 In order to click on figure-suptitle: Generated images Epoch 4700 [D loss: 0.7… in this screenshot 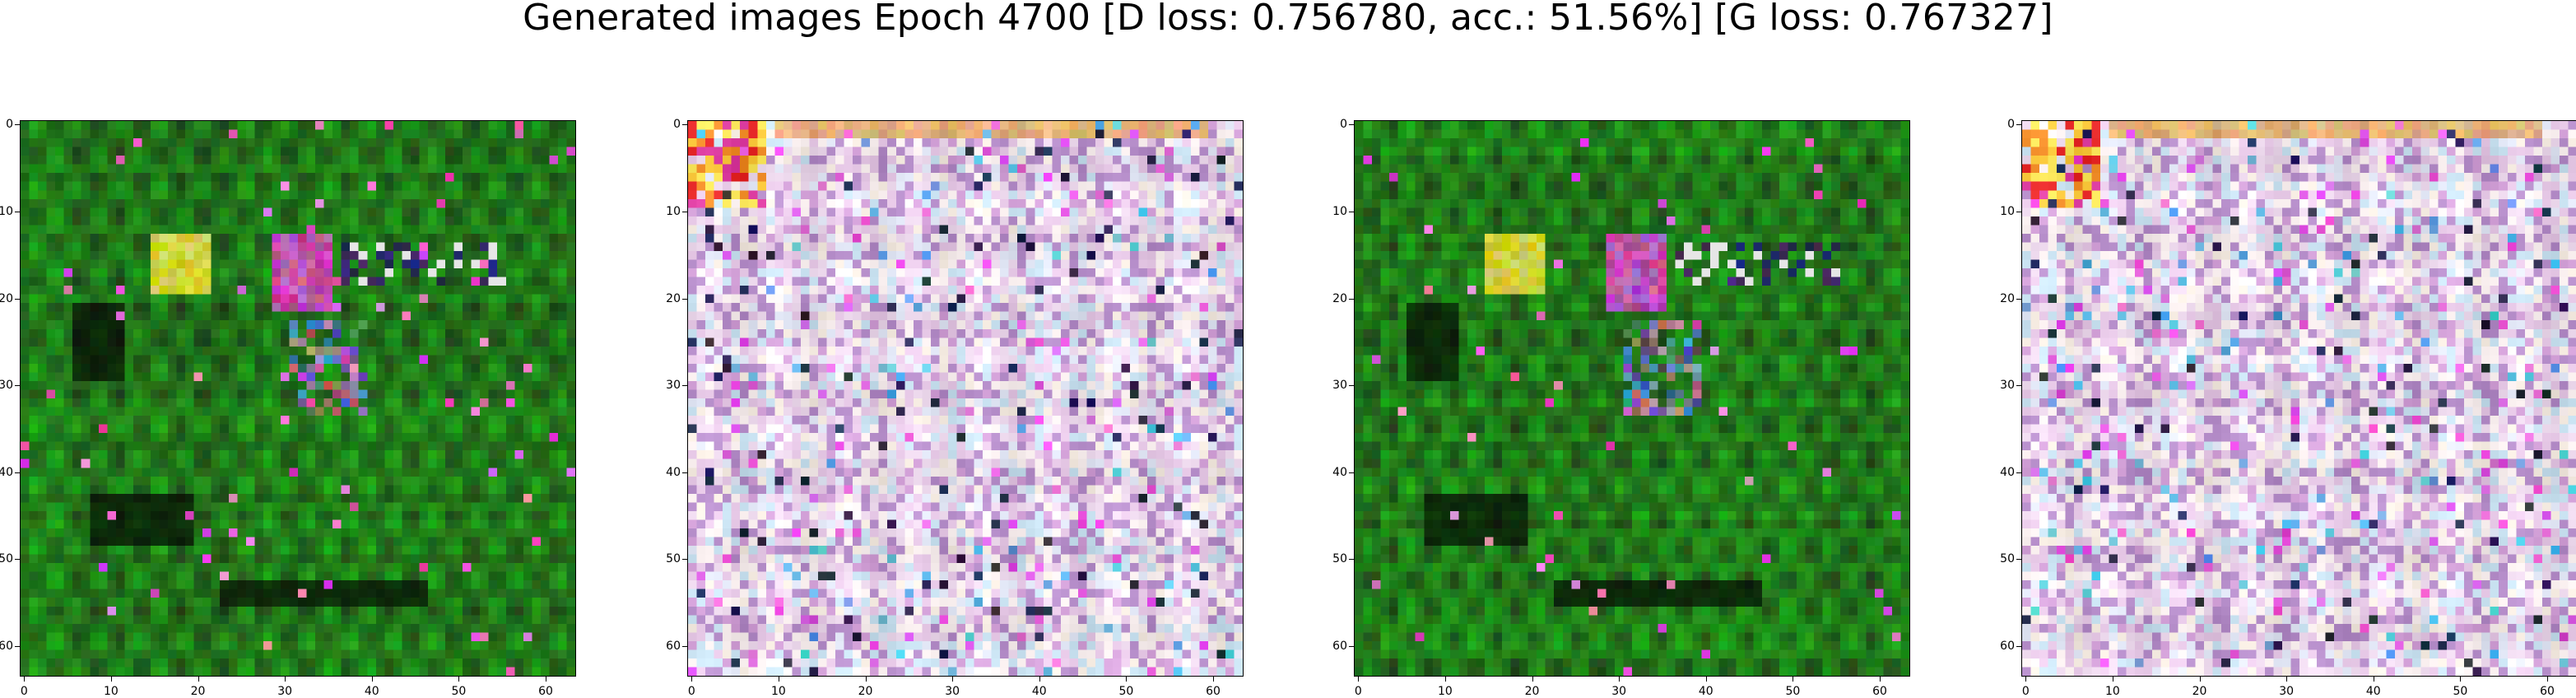, I will do `click(1288, 19)`.